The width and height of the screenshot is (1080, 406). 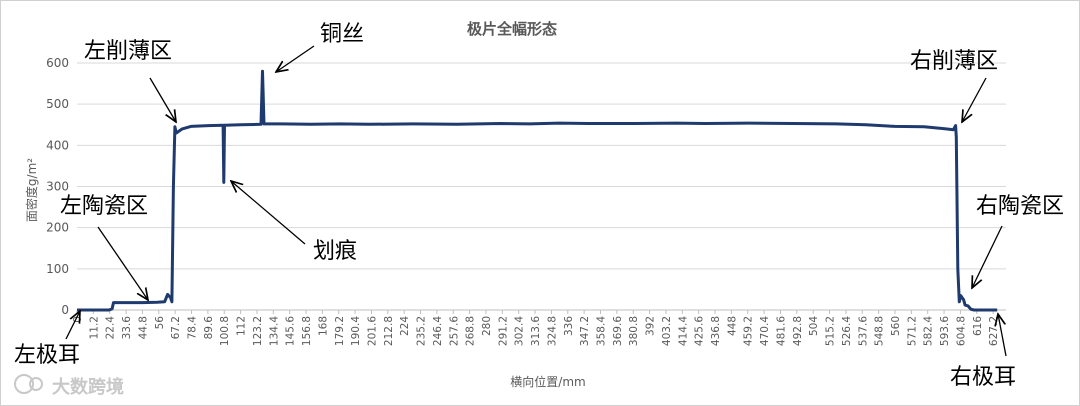 I want to click on annotation-left-thinning: 左削薄区, so click(x=128, y=51).